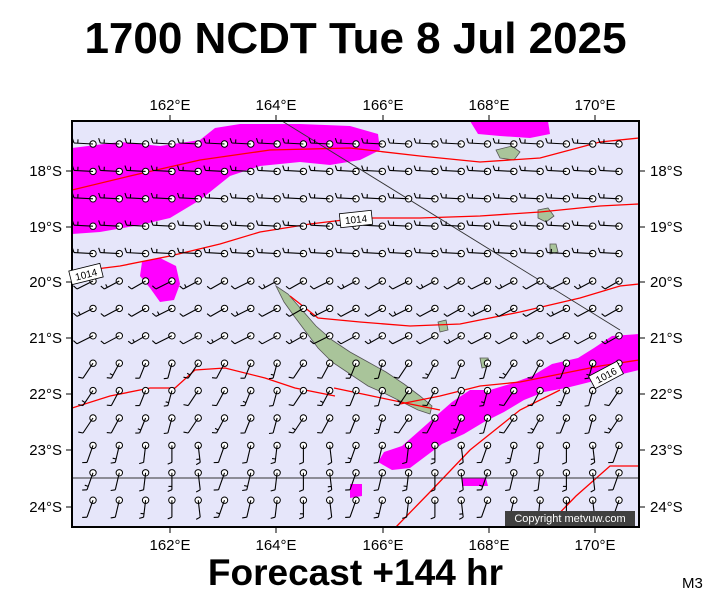  What do you see at coordinates (666, 394) in the screenshot?
I see `lat-label-right: 22°S` at bounding box center [666, 394].